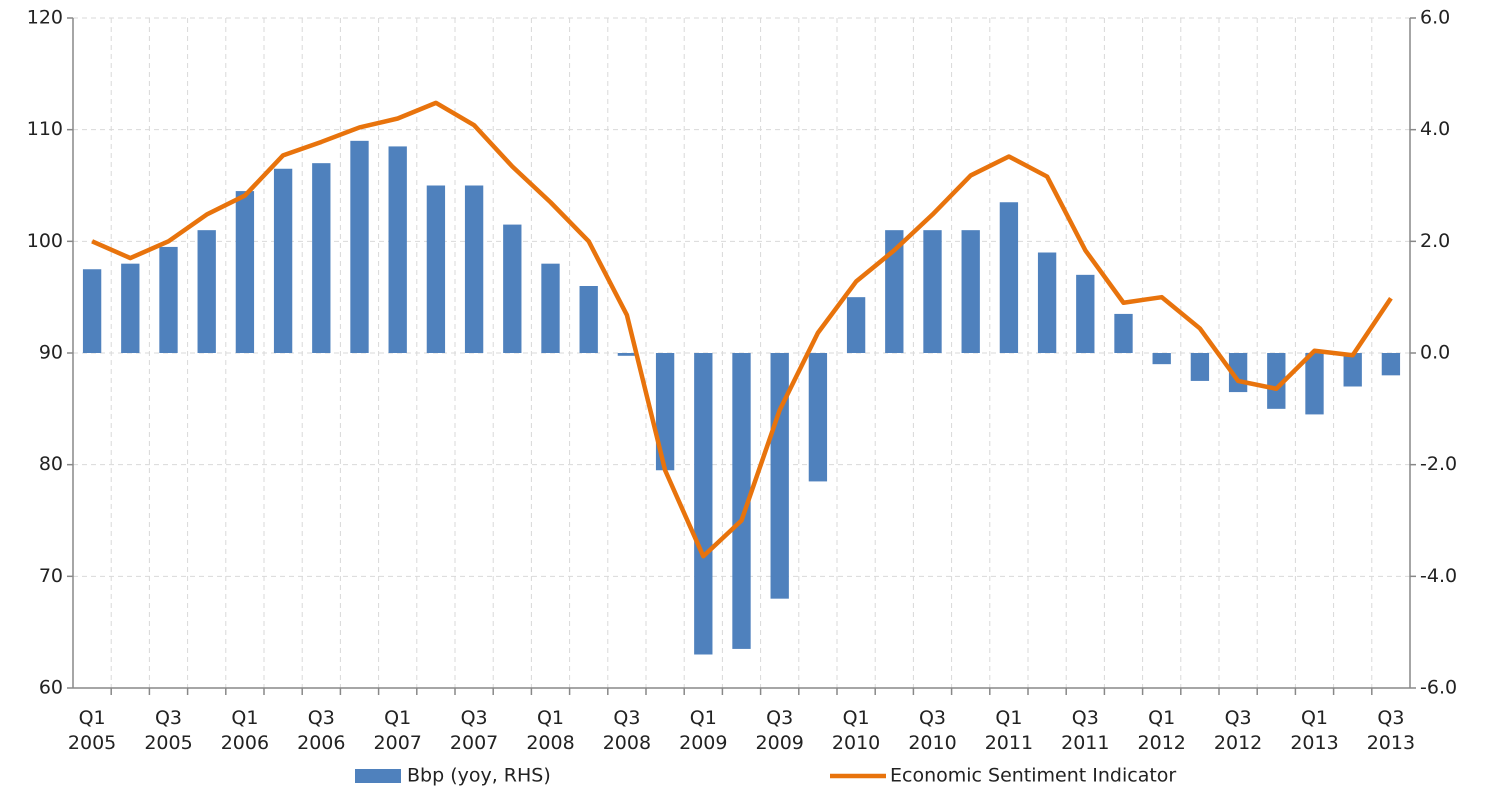 This screenshot has height=791, width=1488. Describe the element at coordinates (474, 730) in the screenshot. I see `x-tick-label: Q3 2007` at that location.